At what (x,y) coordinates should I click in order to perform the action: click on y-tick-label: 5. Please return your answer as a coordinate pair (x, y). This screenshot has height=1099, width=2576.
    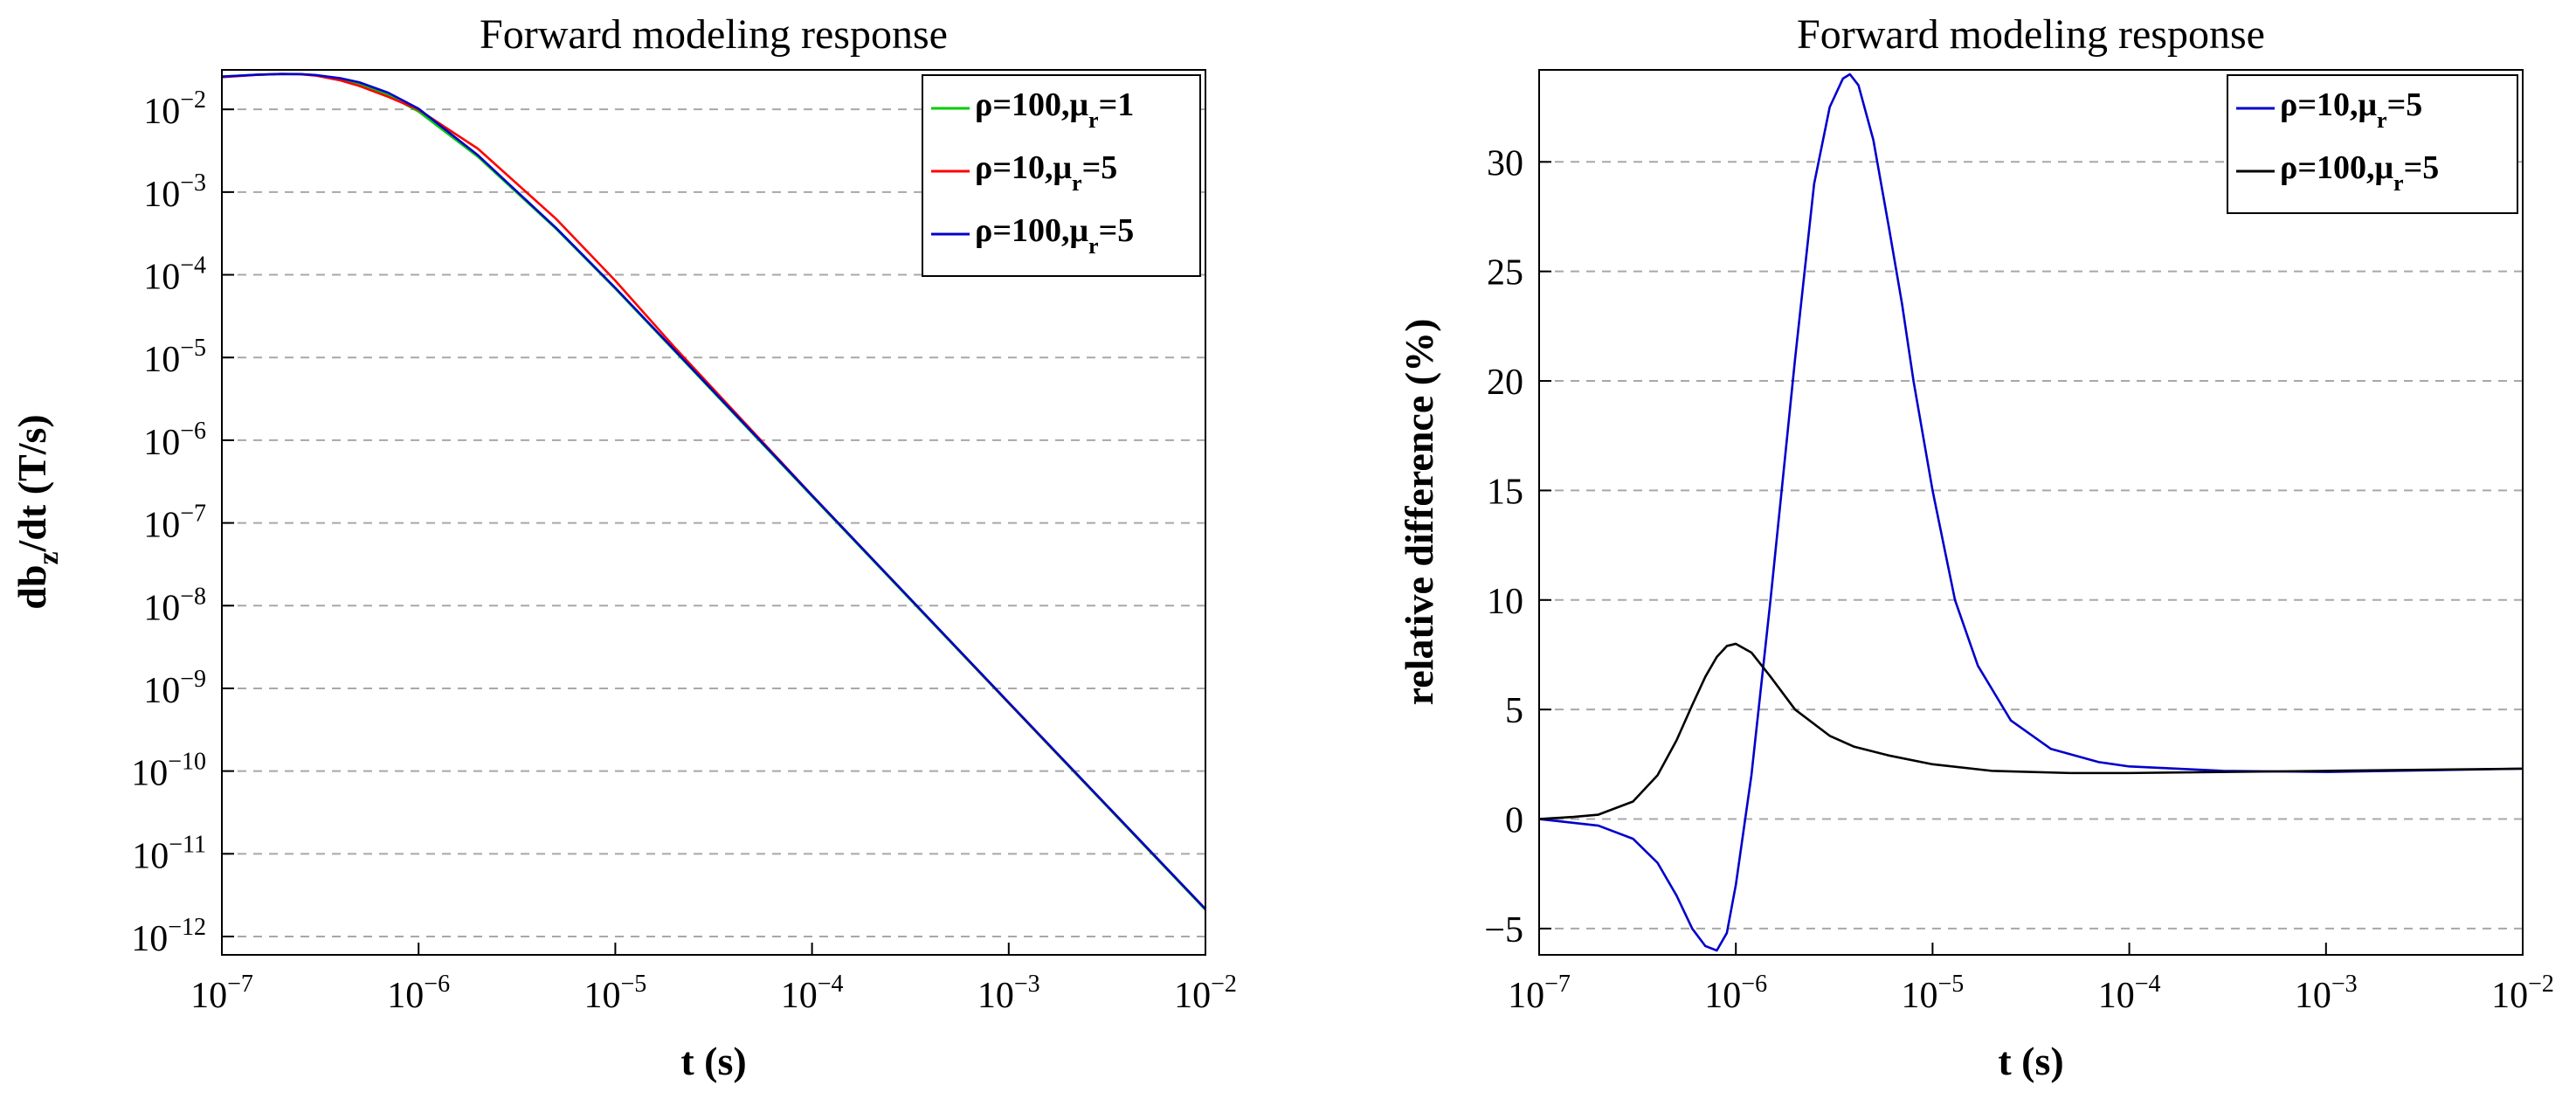
    Looking at the image, I should click on (1514, 711).